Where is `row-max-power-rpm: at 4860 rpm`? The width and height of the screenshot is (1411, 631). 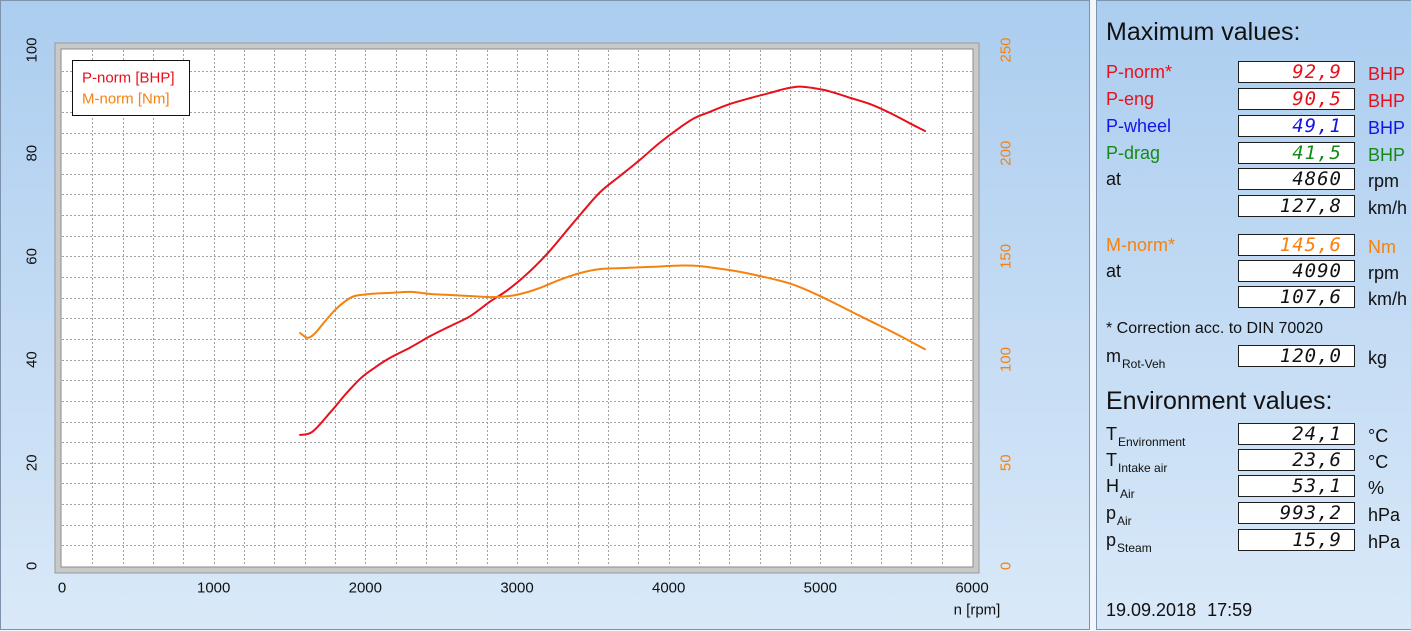
row-max-power-rpm: at 4860 rpm is located at coordinates (1254, 179).